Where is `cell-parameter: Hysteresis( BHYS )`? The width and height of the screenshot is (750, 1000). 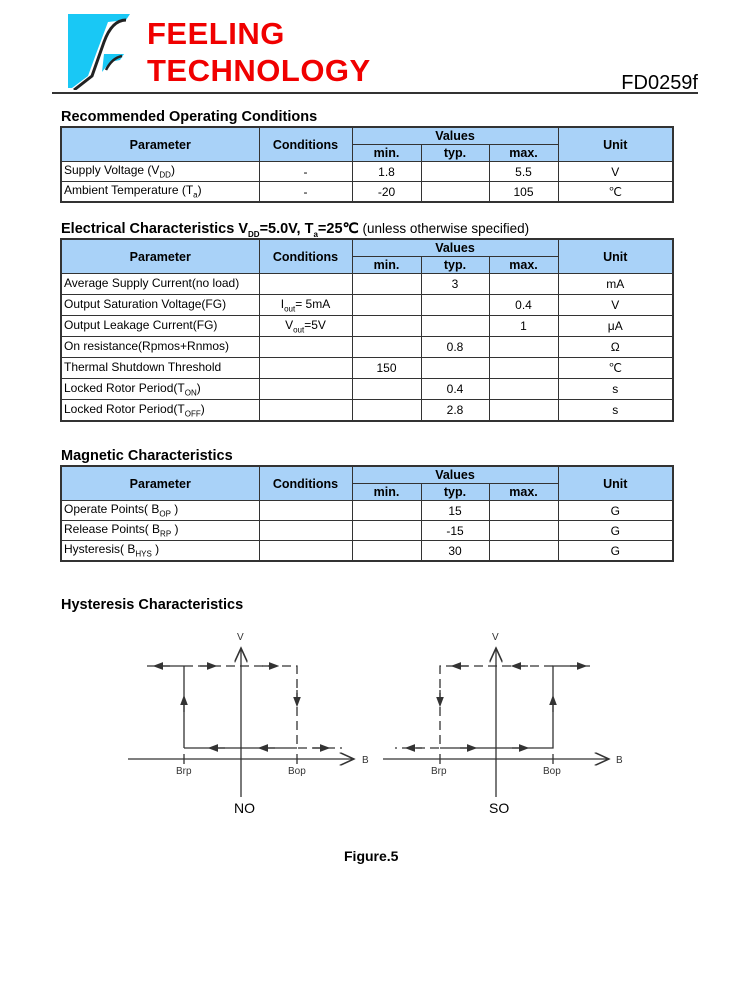
cell-parameter: Hysteresis( BHYS ) is located at coordinates (160, 551).